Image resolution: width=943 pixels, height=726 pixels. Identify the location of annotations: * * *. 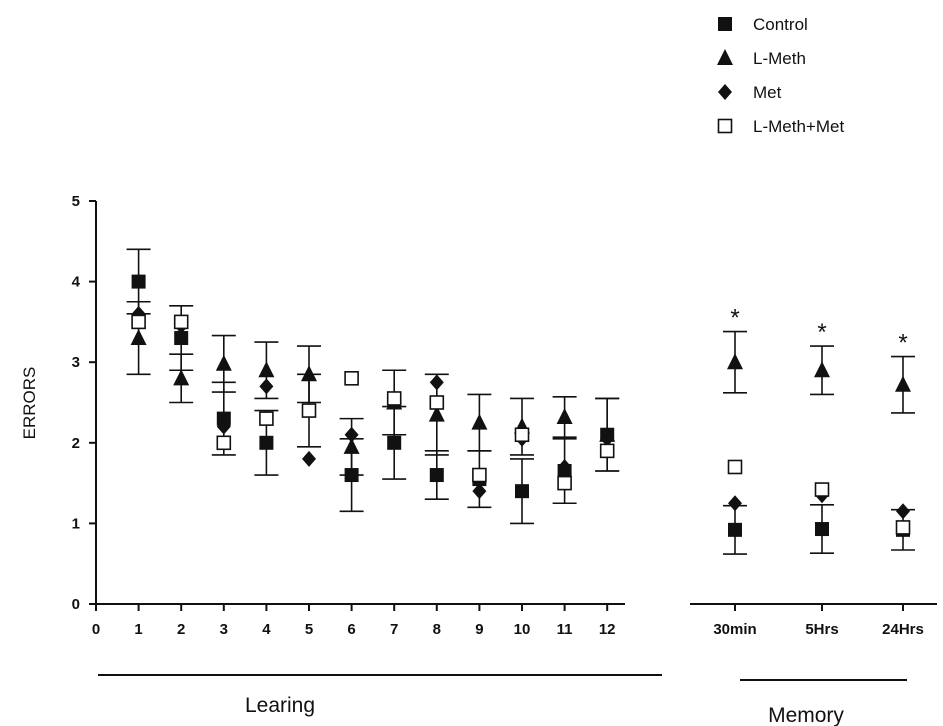
(818, 331).